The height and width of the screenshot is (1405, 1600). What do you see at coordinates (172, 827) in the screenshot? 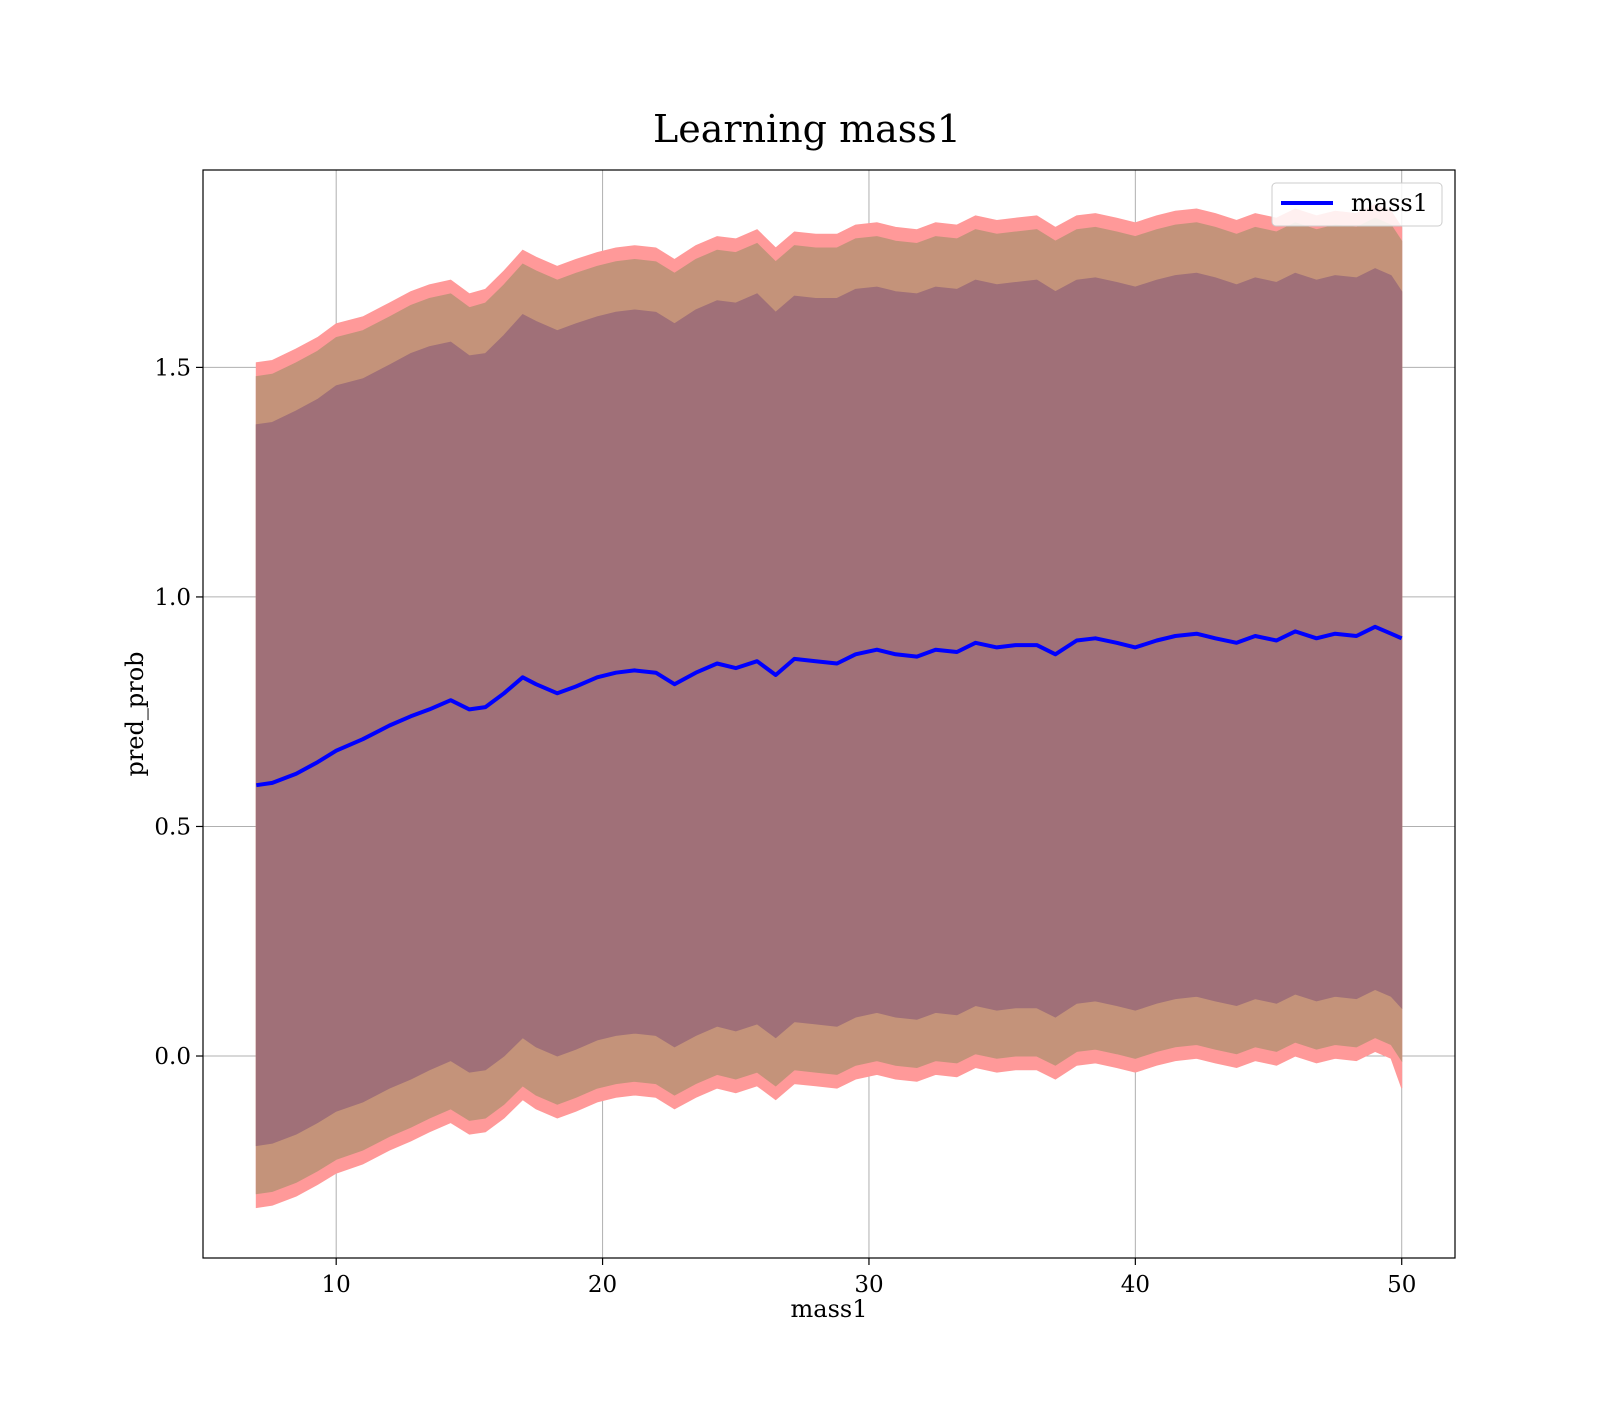
I see `y-tick-label-1: 0.5` at bounding box center [172, 827].